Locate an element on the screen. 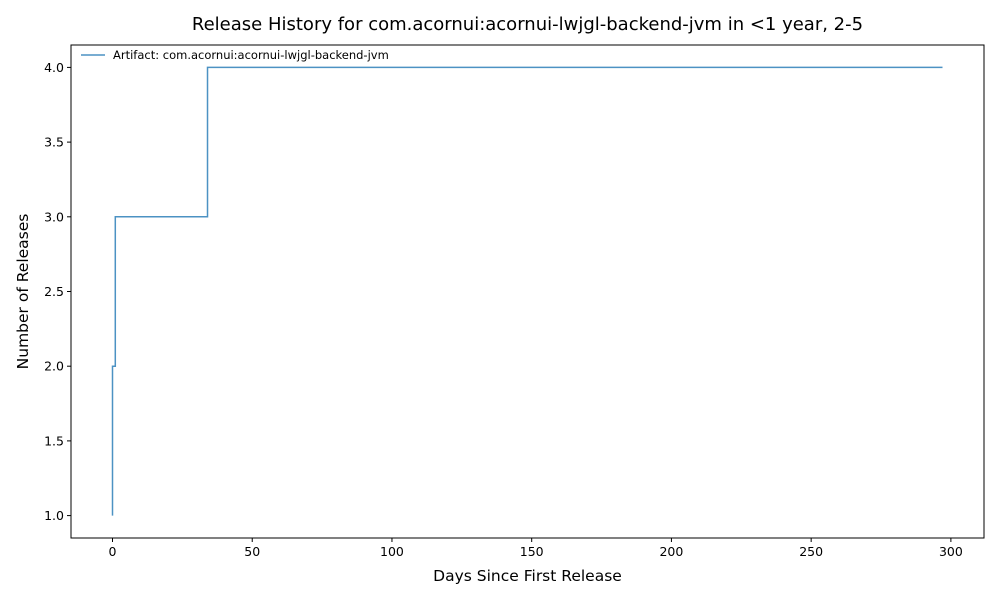  y-axis: 1.0 1.5 2.0 2.5 3.0 3.5 4.0 is located at coordinates (57, 291).